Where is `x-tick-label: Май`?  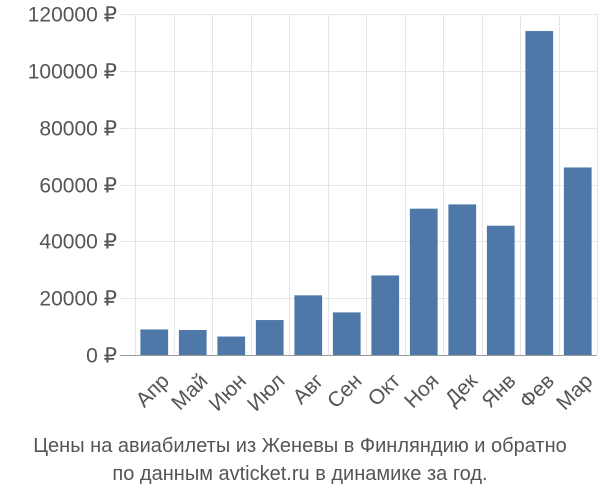 x-tick-label: Май is located at coordinates (189, 391).